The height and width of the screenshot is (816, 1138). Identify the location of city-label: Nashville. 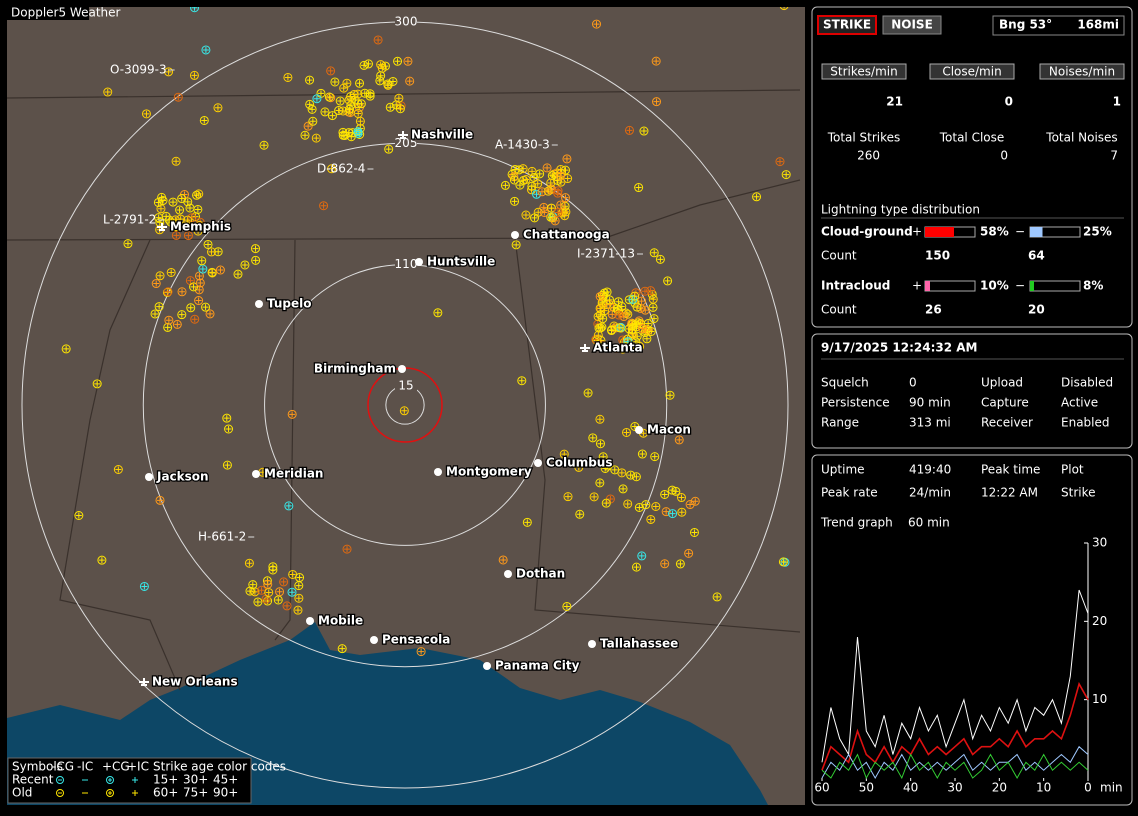
(442, 134).